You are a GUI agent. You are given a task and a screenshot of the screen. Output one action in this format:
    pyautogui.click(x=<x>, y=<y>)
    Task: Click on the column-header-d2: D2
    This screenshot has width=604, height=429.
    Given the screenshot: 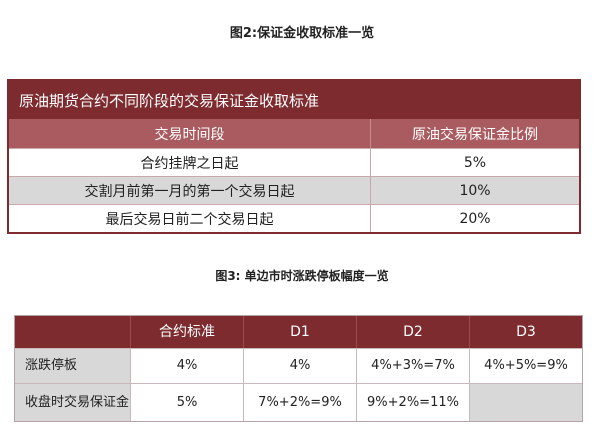 What is the action you would take?
    pyautogui.click(x=413, y=332)
    